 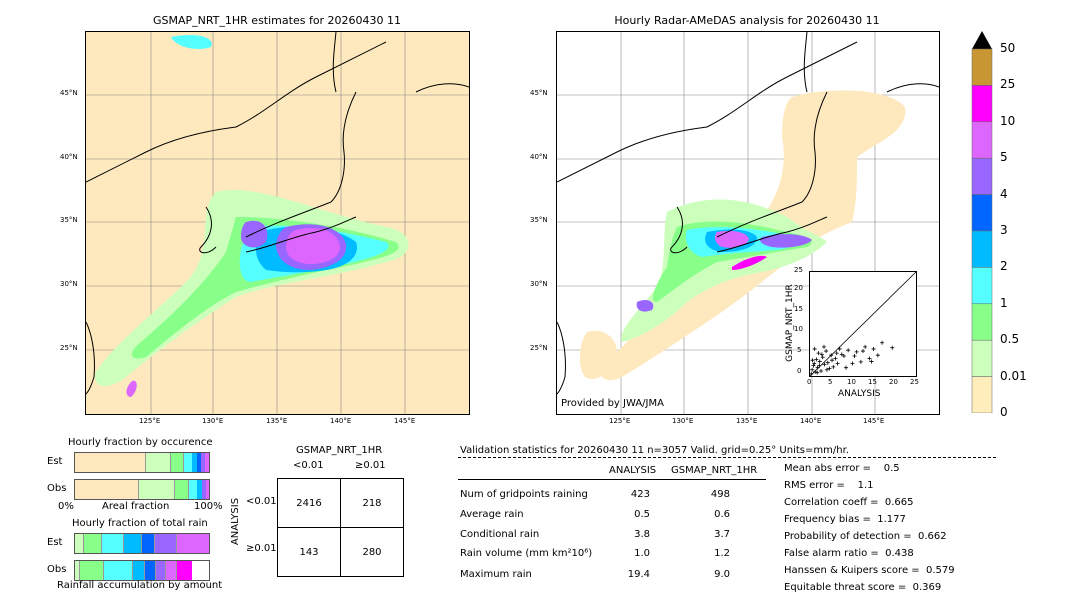 I want to click on colorbar-label: 50, so click(x=1008, y=48).